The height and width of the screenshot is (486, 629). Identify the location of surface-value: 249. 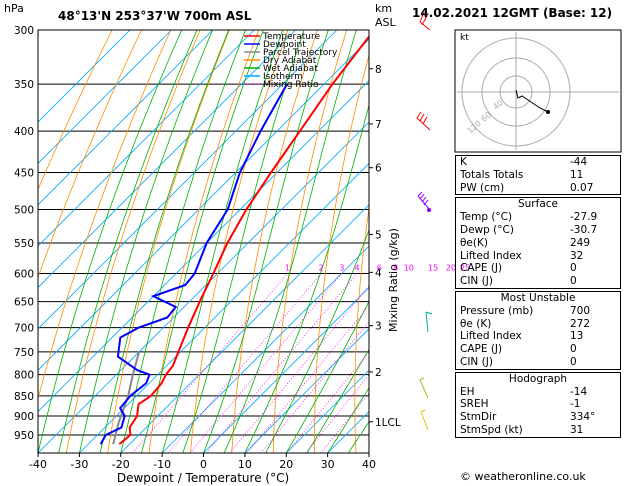
(580, 242).